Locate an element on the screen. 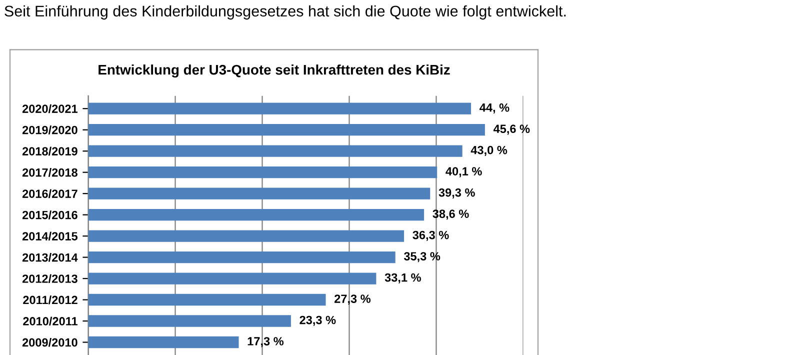 This screenshot has height=355, width=788. y-tick-label: 2012/2013 is located at coordinates (50, 279).